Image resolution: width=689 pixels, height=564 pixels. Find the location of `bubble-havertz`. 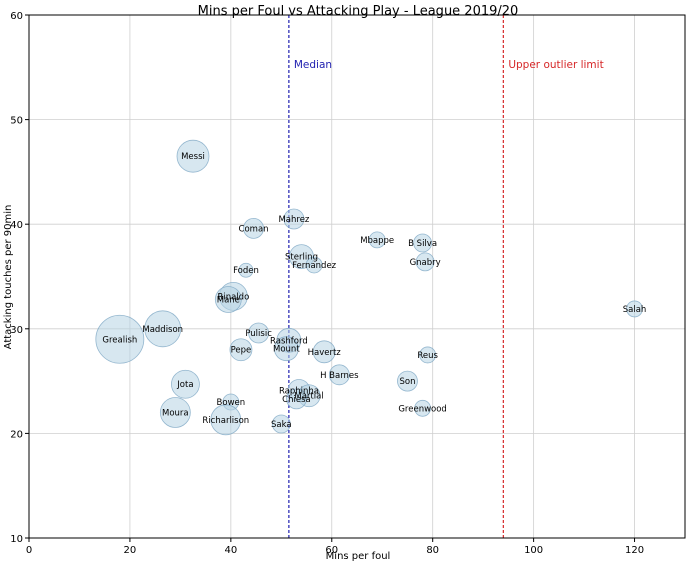

bubble-havertz is located at coordinates (324, 352).